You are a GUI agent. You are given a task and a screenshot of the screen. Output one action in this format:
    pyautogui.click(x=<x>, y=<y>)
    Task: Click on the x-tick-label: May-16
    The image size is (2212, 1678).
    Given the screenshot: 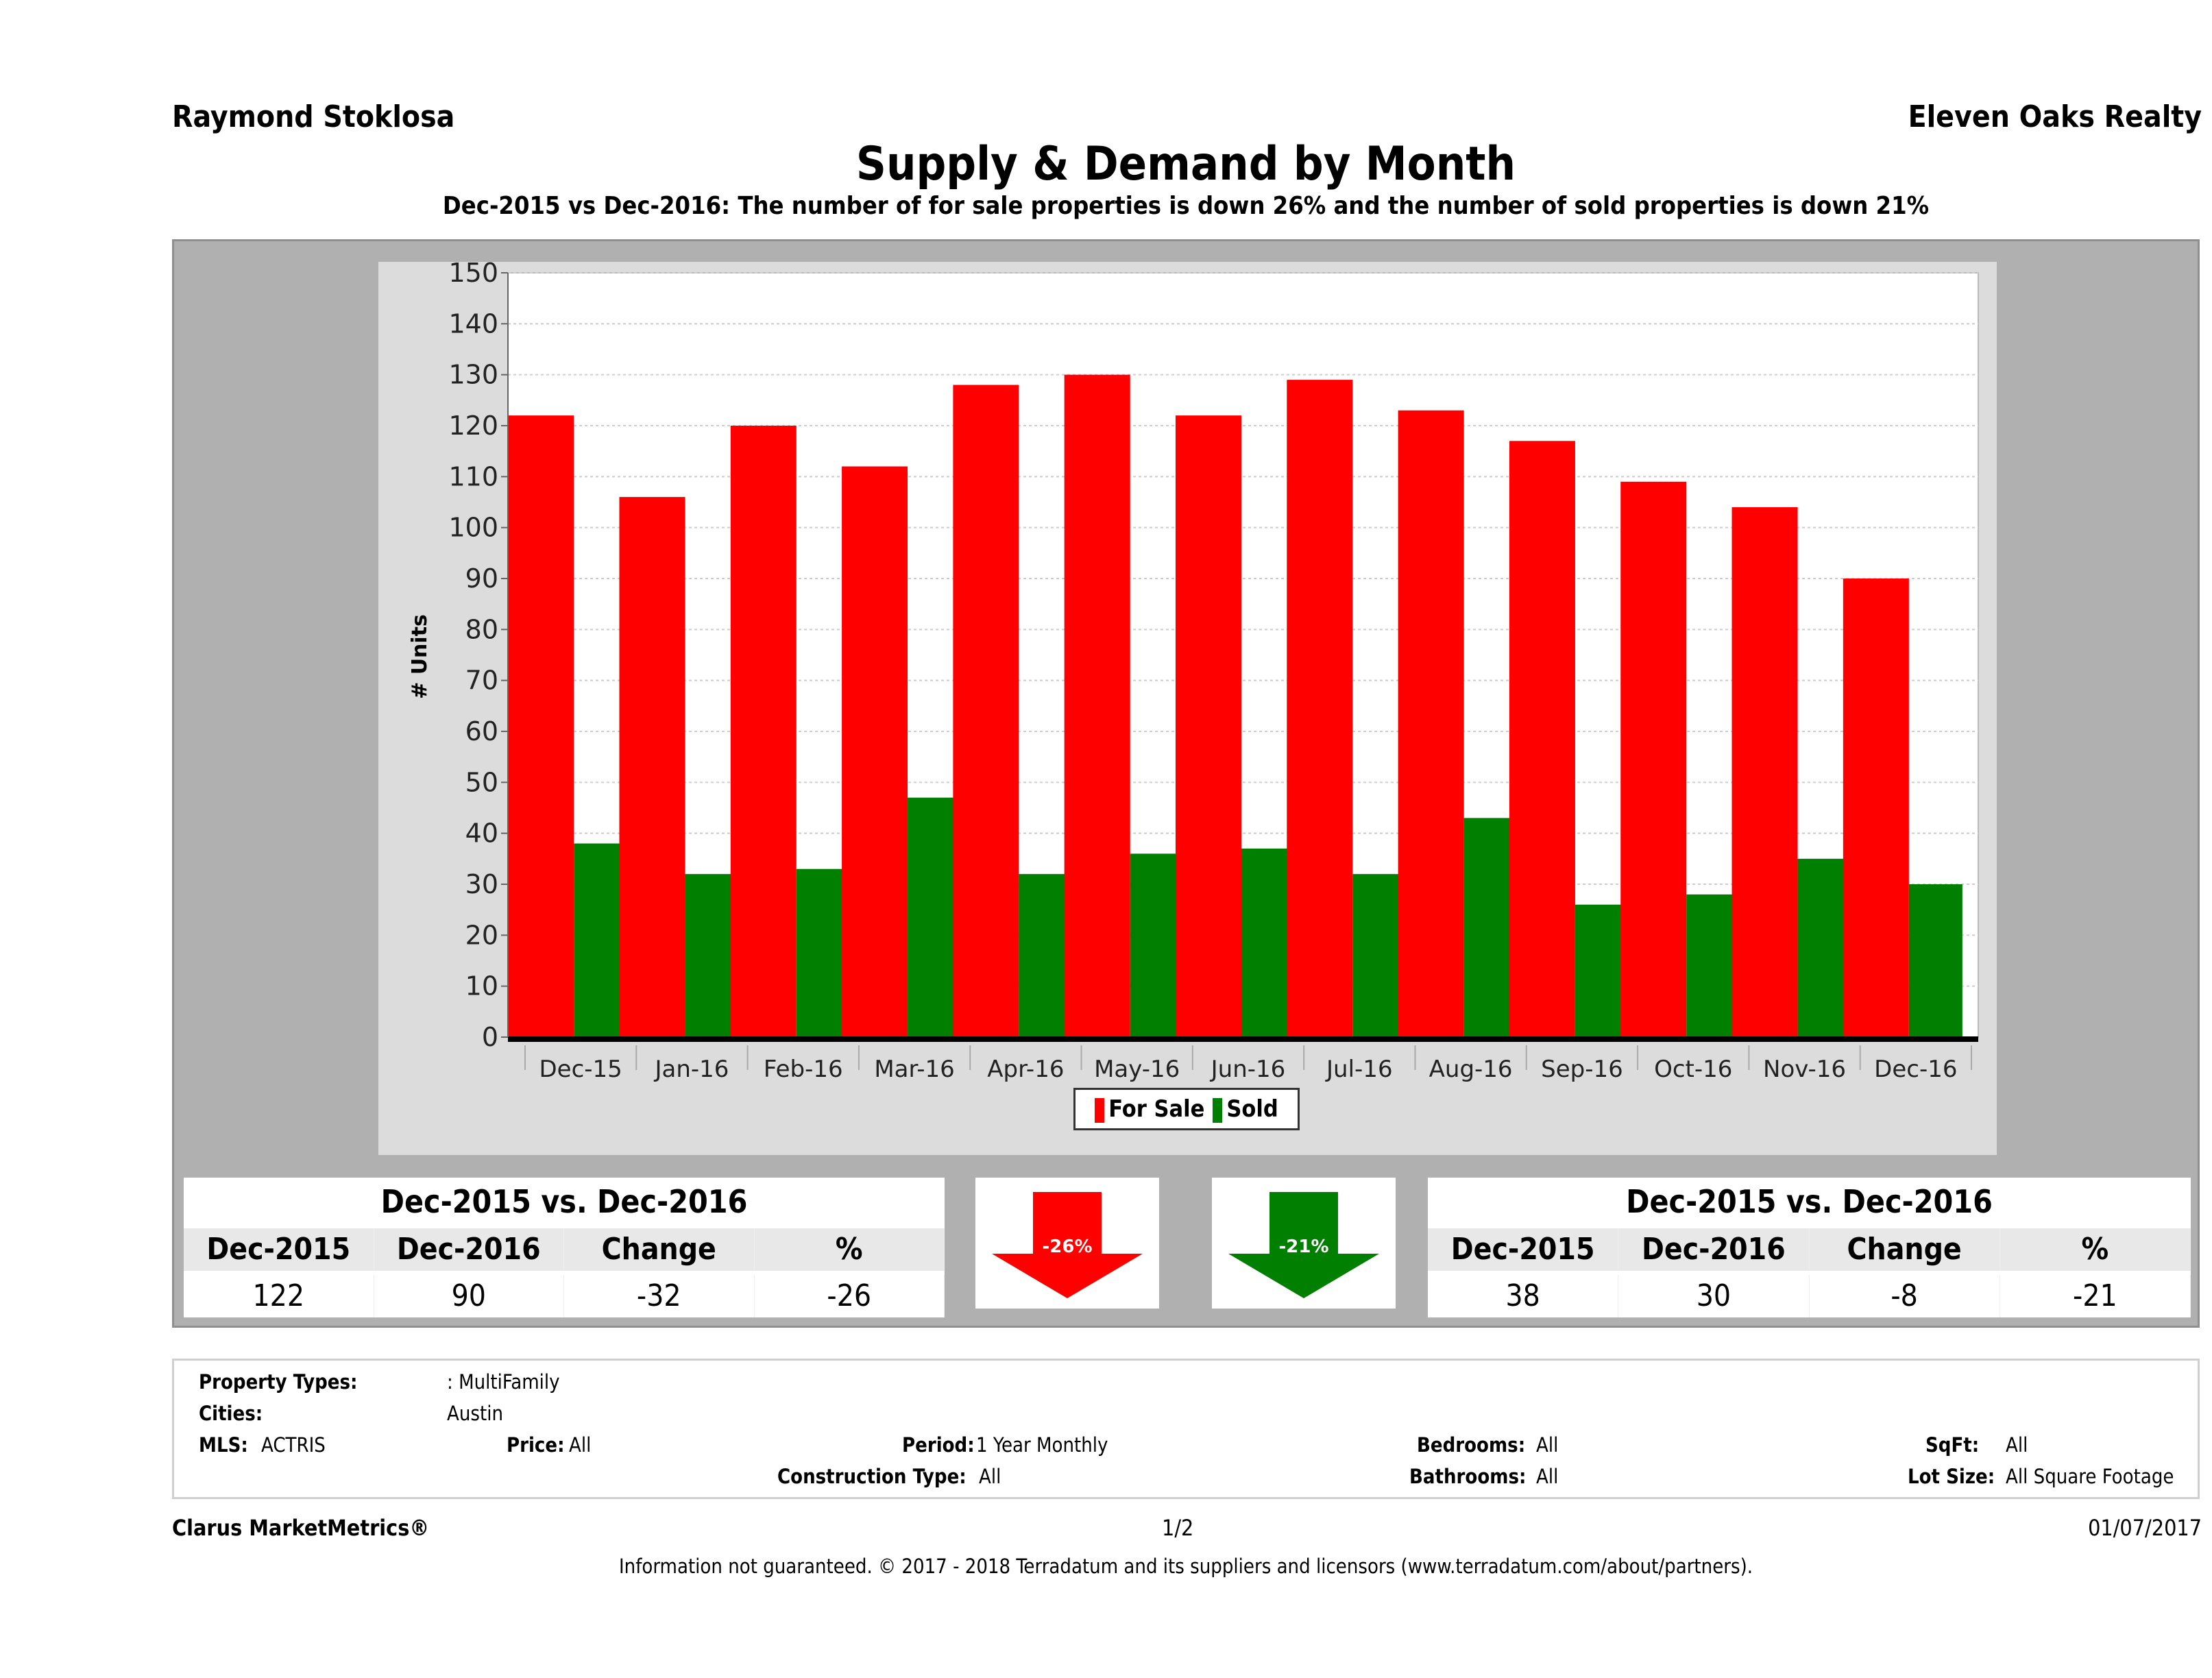 What is the action you would take?
    pyautogui.click(x=1137, y=1069)
    